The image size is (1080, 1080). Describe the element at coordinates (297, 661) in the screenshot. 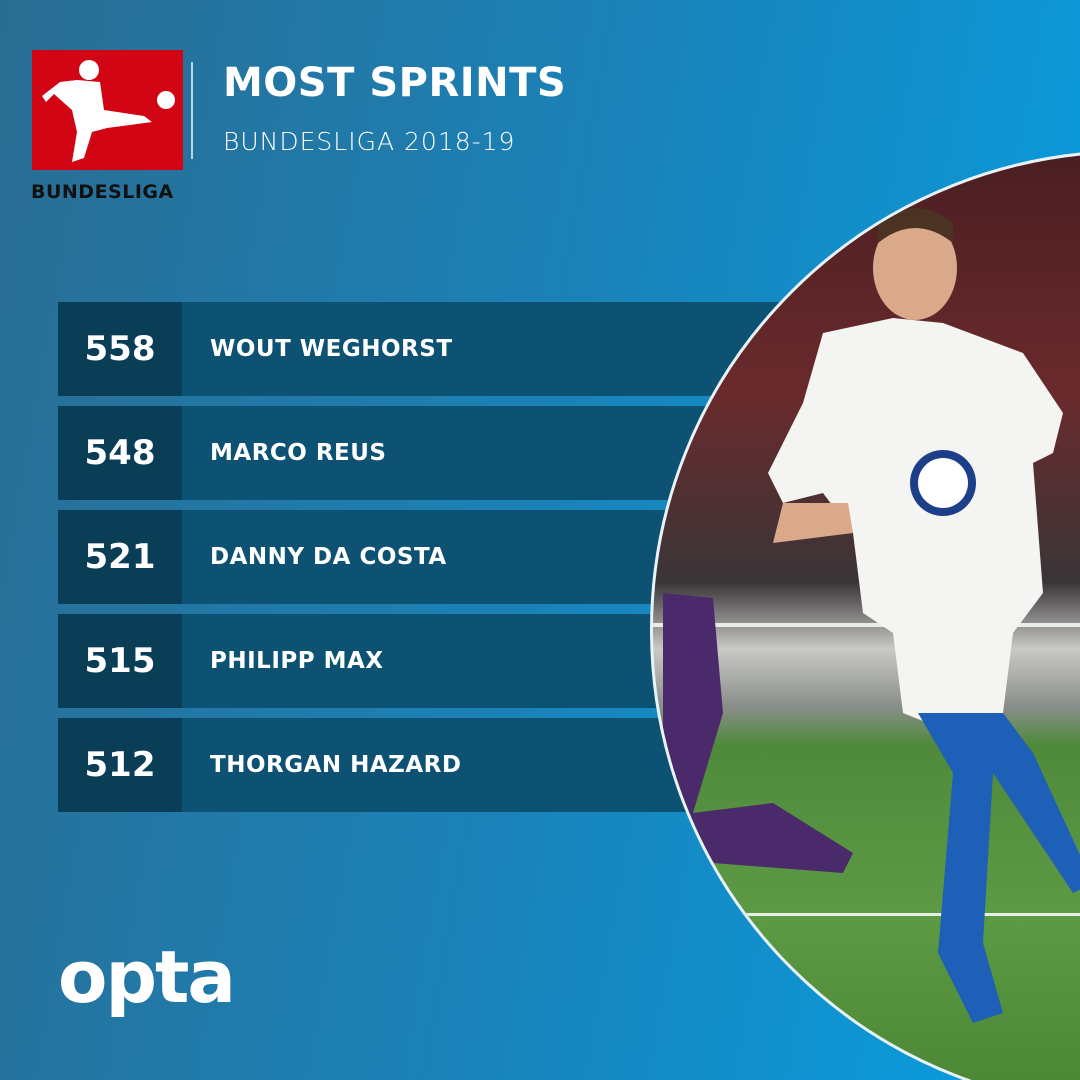

I see `player-name: PHILIPP MAX` at that location.